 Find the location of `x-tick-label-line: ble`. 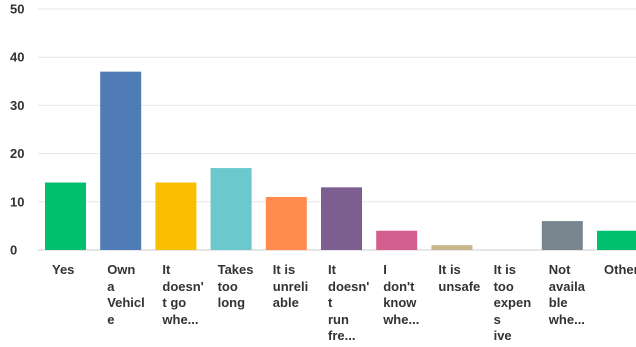

x-tick-label-line: ble is located at coordinates (558, 302).